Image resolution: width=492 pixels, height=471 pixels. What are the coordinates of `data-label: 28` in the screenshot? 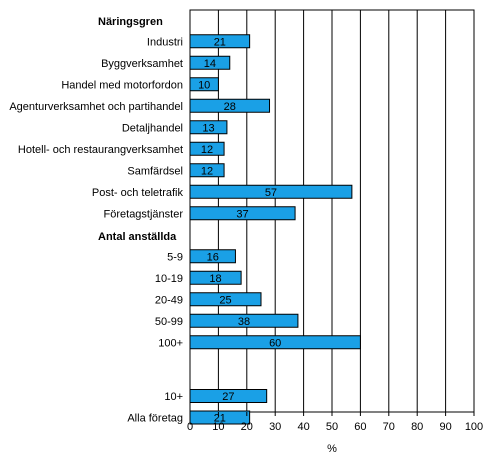 It's located at (230, 107).